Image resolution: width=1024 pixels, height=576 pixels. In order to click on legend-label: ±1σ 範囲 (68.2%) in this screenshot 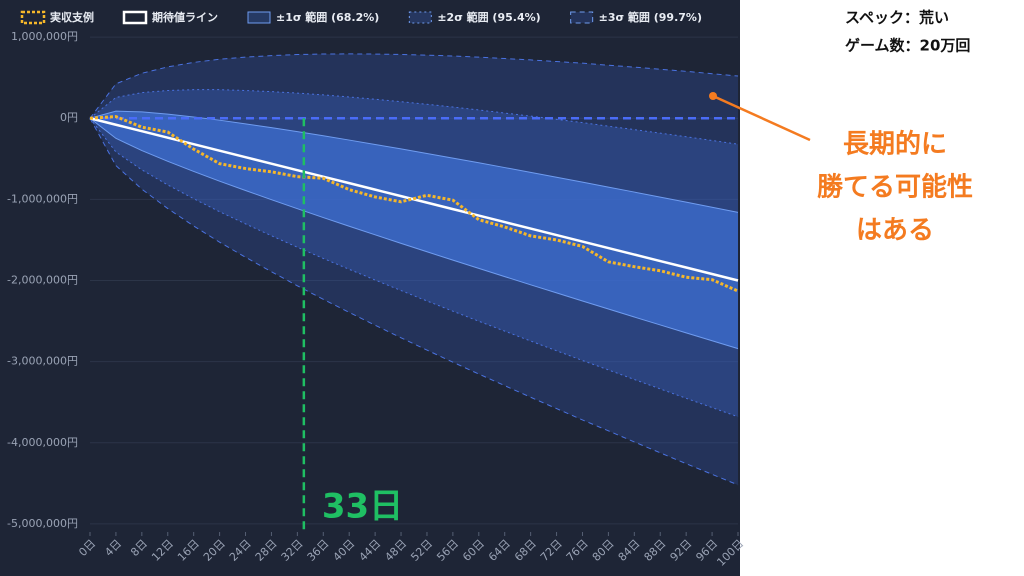, I will do `click(327, 17)`.